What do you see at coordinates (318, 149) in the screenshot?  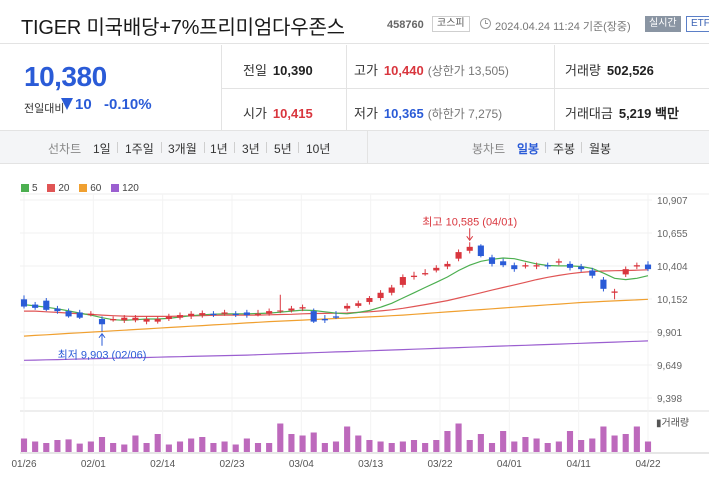 I see `period-10y: 10년` at bounding box center [318, 149].